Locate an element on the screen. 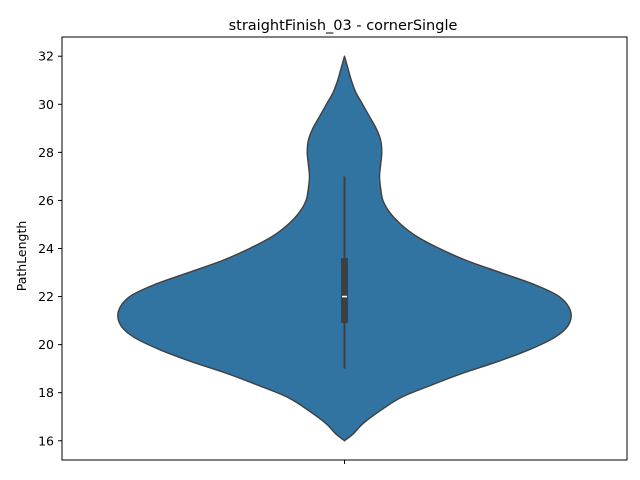 The width and height of the screenshot is (640, 480). y-tick-label: 32 is located at coordinates (46, 56).